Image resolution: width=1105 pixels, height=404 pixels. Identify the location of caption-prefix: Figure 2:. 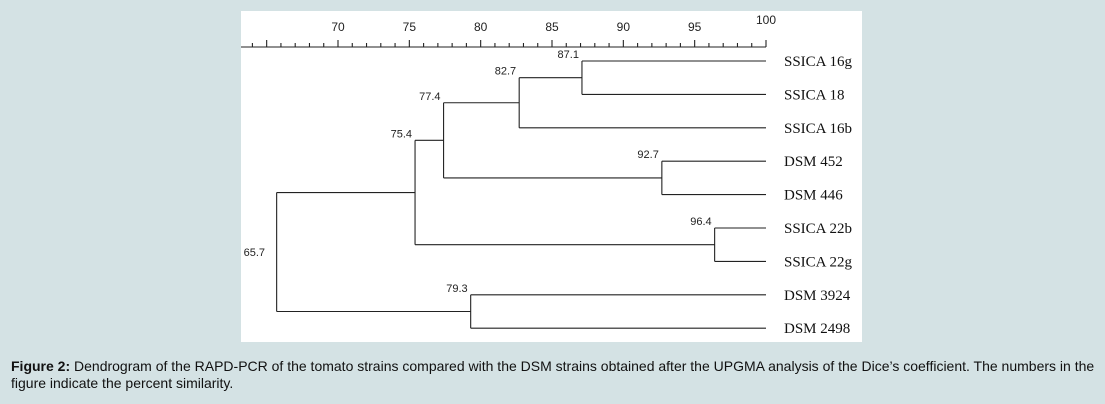
(41, 366).